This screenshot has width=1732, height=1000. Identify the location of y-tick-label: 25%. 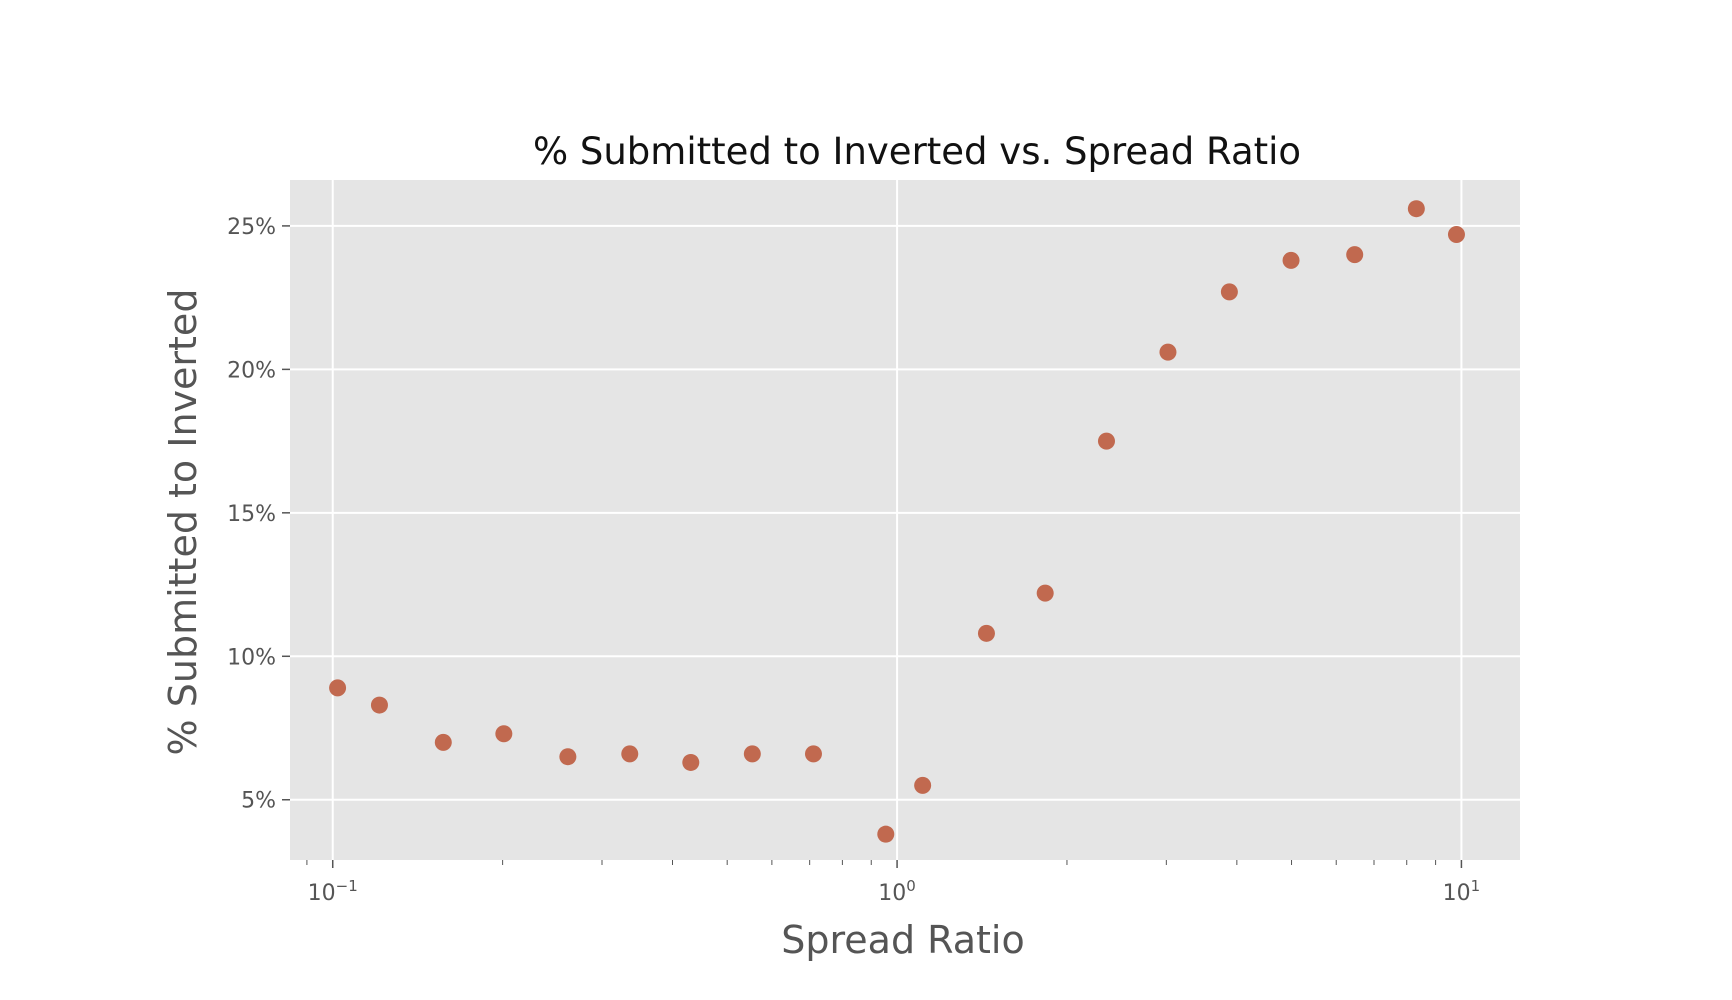
(251, 227).